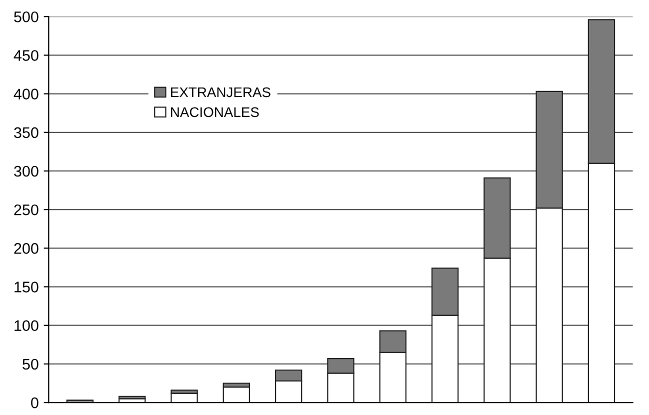 This screenshot has width=649, height=415. Describe the element at coordinates (26, 326) in the screenshot. I see `y-tick-label: 100` at that location.